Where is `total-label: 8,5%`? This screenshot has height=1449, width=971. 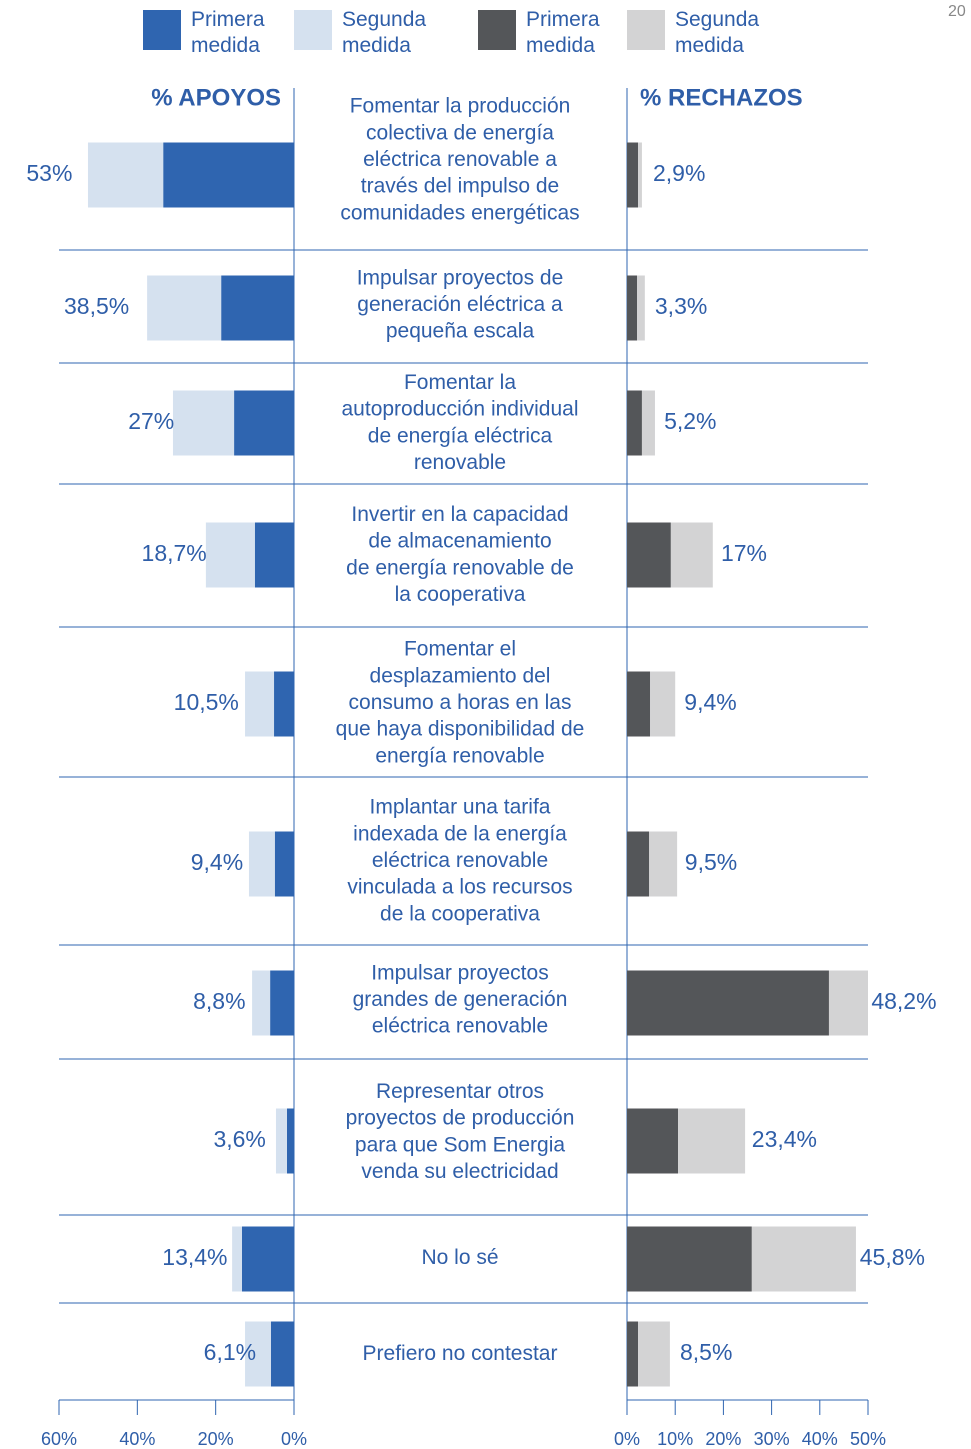
total-label: 8,5% is located at coordinates (706, 1352).